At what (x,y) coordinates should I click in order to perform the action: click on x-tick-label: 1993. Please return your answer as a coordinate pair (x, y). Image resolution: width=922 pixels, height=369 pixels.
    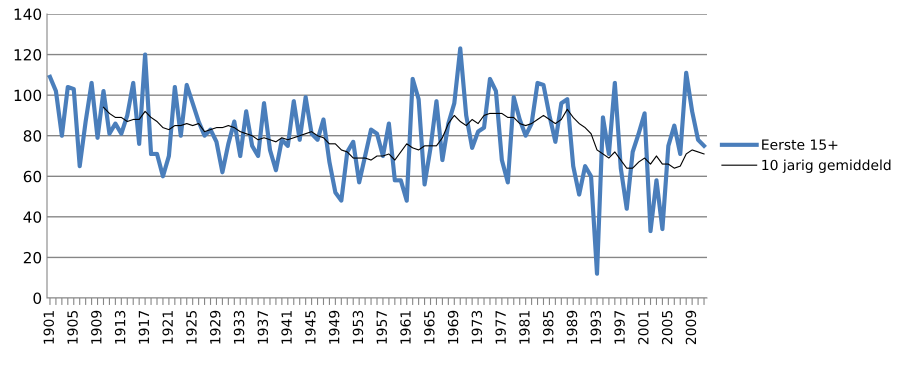
    Looking at the image, I should click on (596, 327).